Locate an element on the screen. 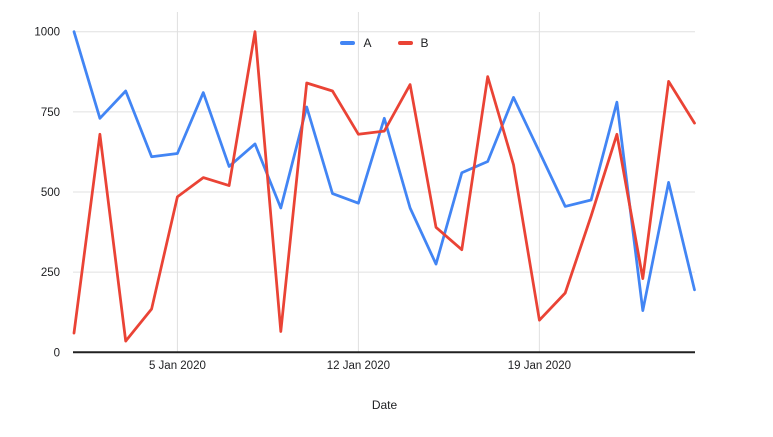  x-axis-tick-label: 12 Jan 2020 is located at coordinates (358, 366).